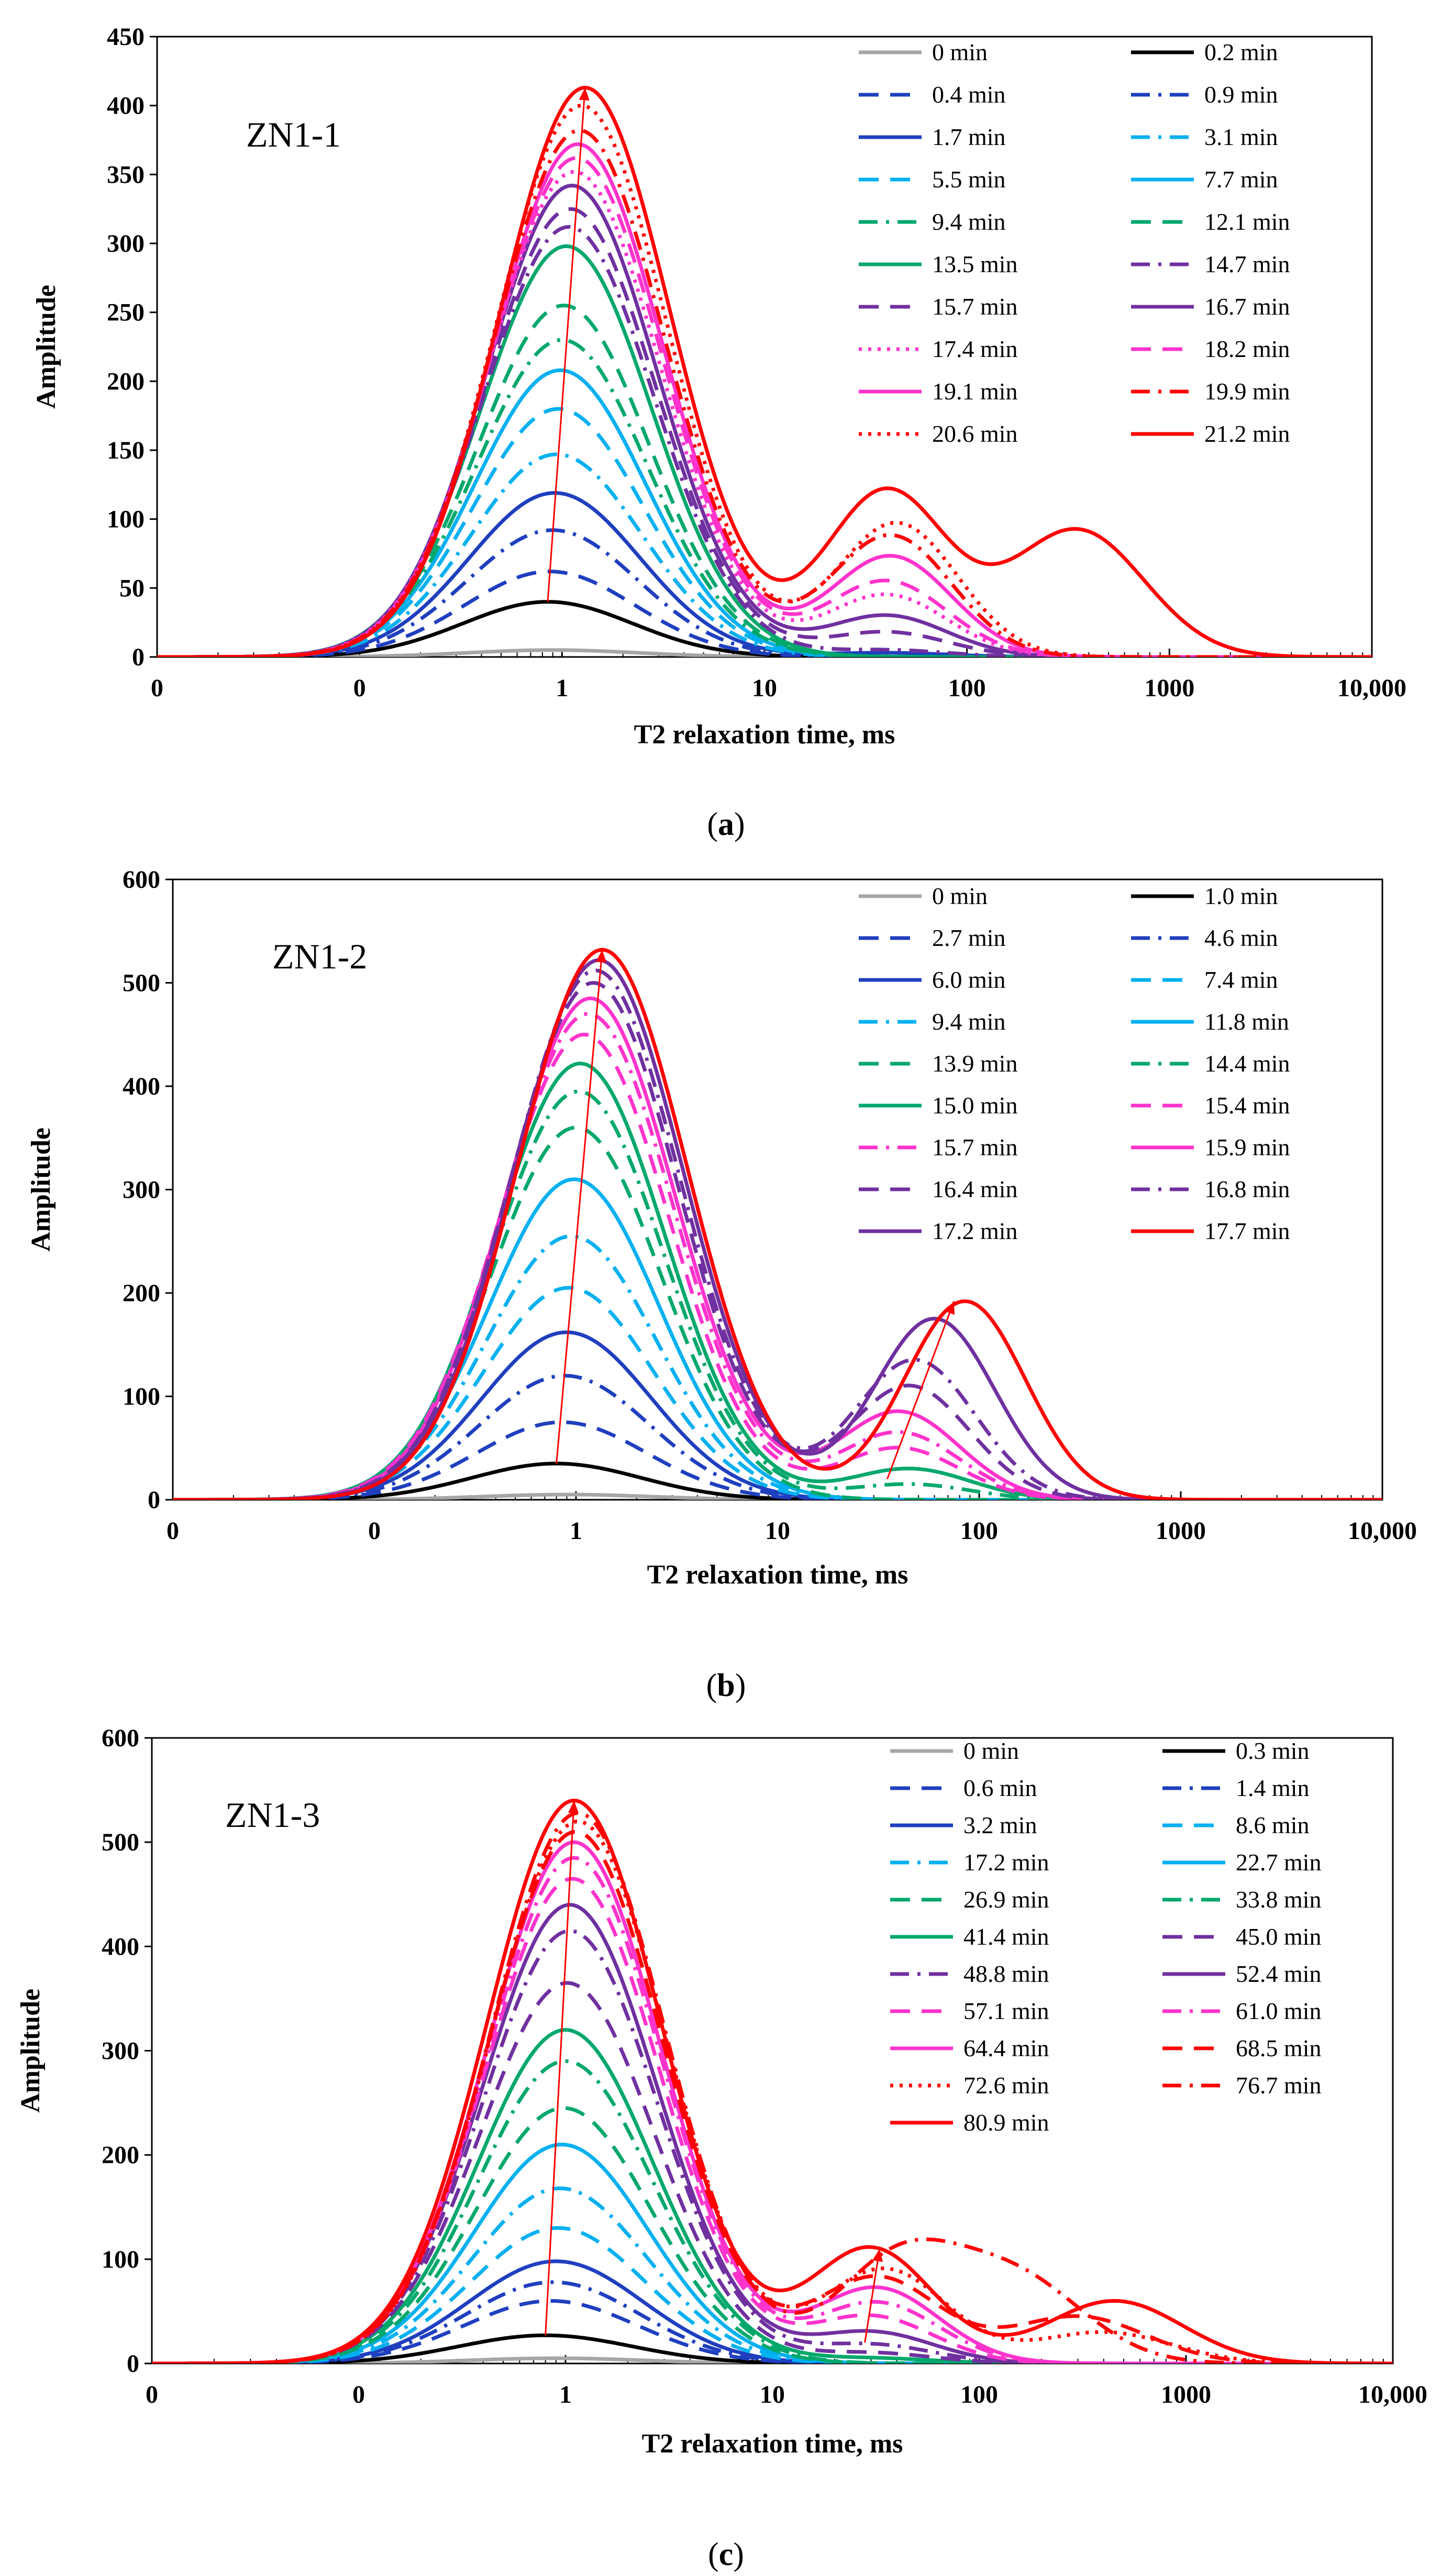 This screenshot has height=2576, width=1452. I want to click on legend-entry: 13.9 min, so click(975, 1063).